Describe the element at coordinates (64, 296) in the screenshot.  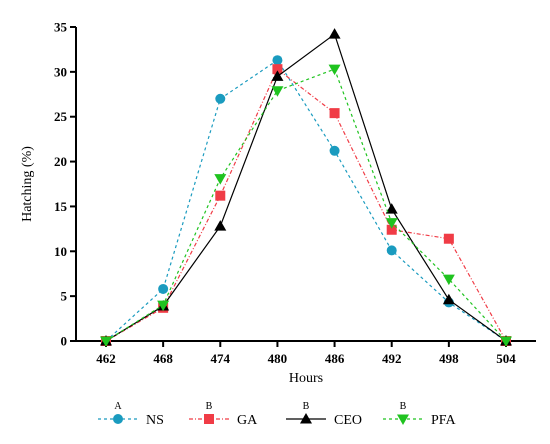
I see `y-tick-label: 5` at that location.